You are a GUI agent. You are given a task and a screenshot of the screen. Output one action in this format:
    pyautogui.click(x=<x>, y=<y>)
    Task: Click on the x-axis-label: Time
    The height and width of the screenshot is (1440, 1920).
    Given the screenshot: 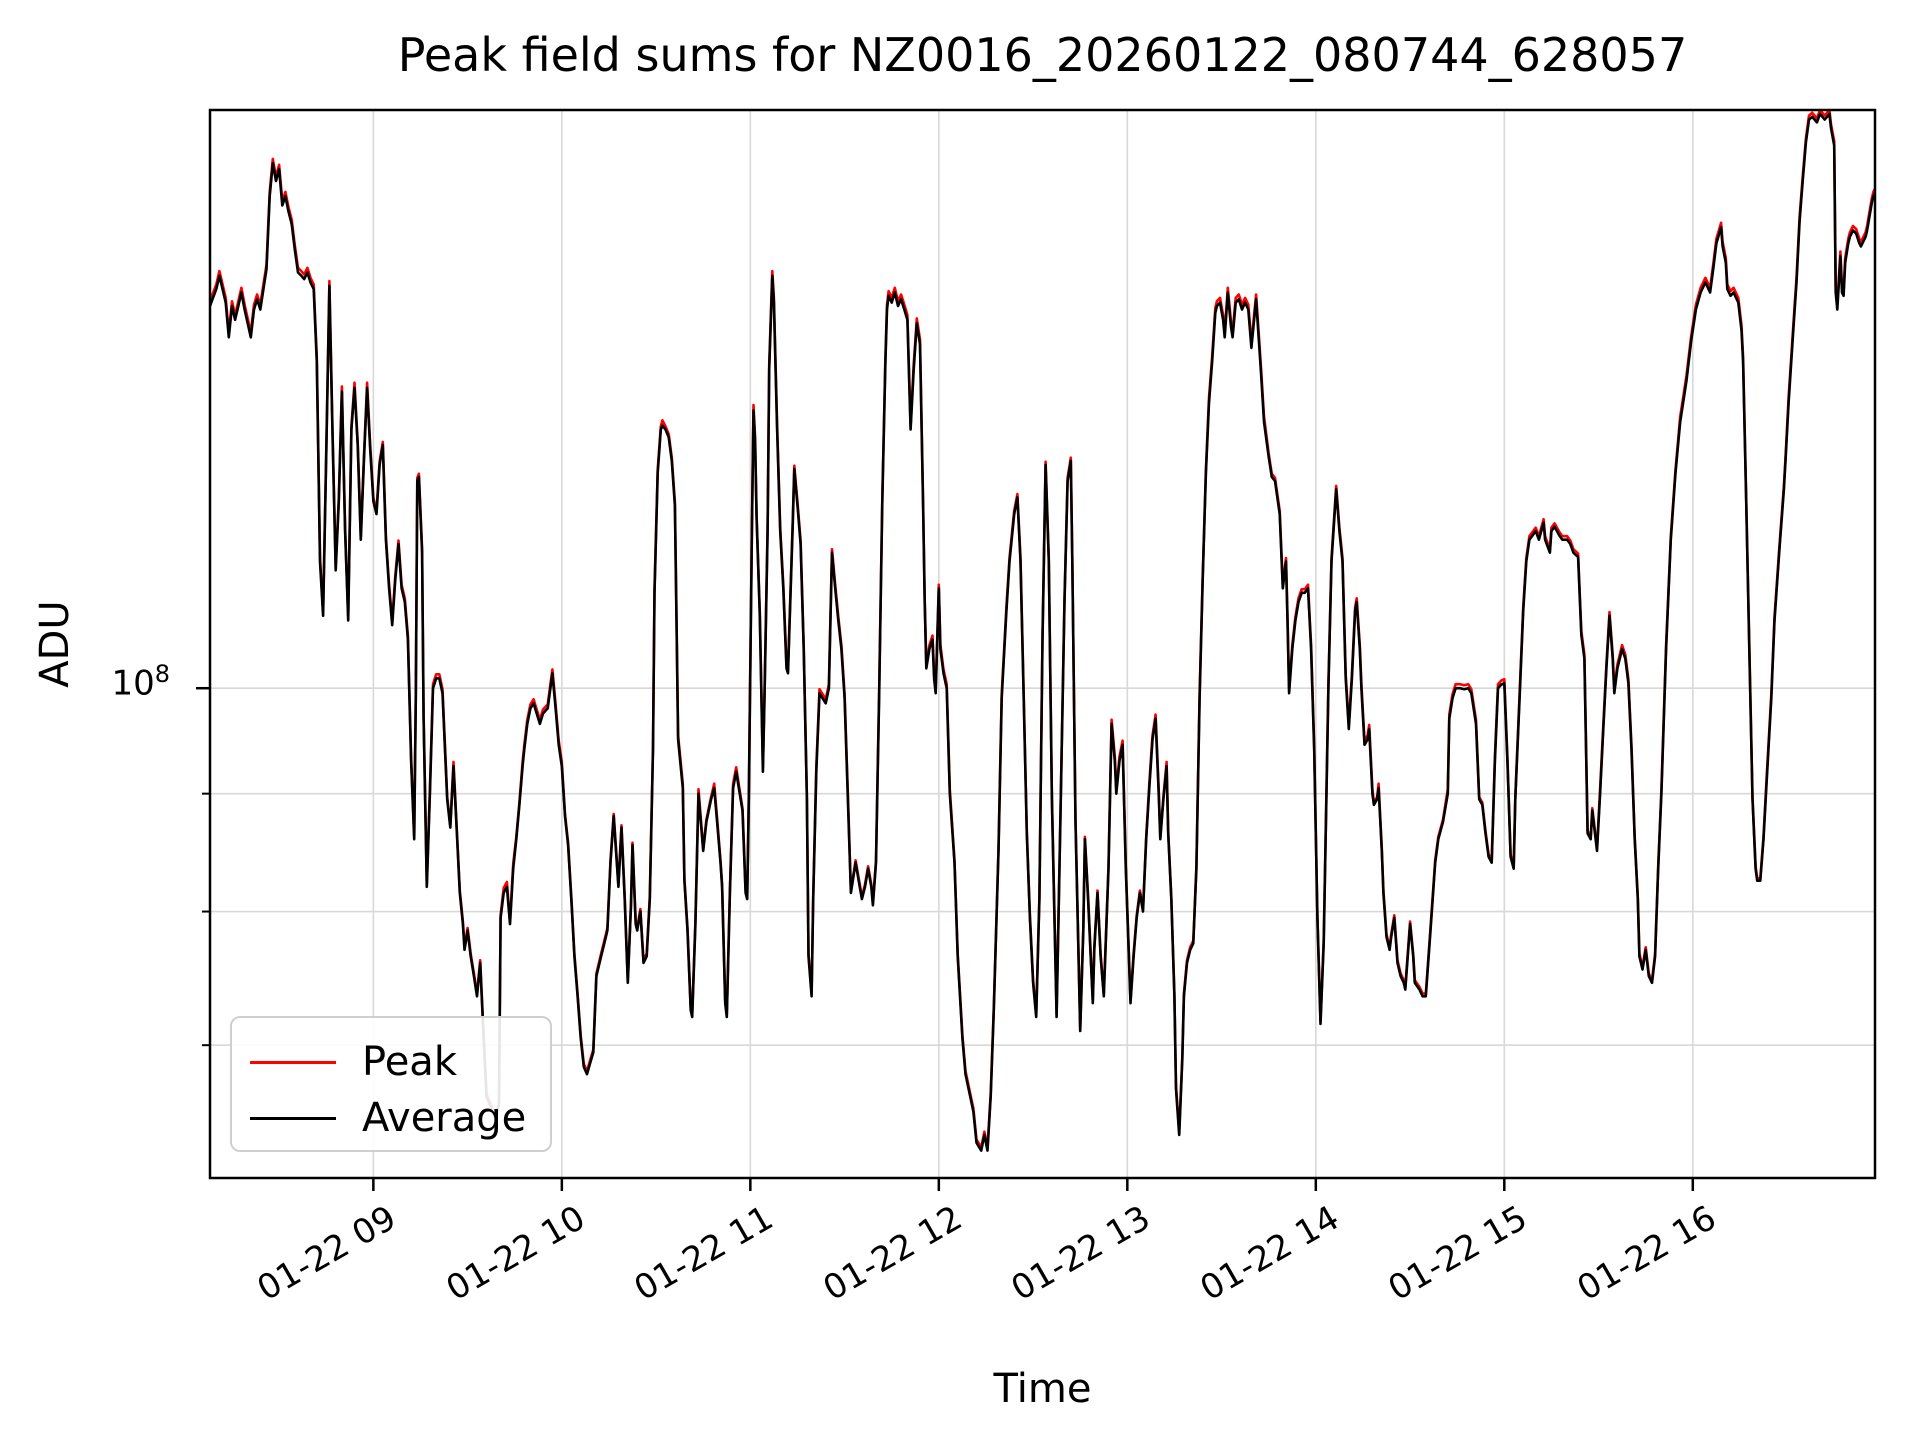 What is the action you would take?
    pyautogui.click(x=1042, y=1389)
    